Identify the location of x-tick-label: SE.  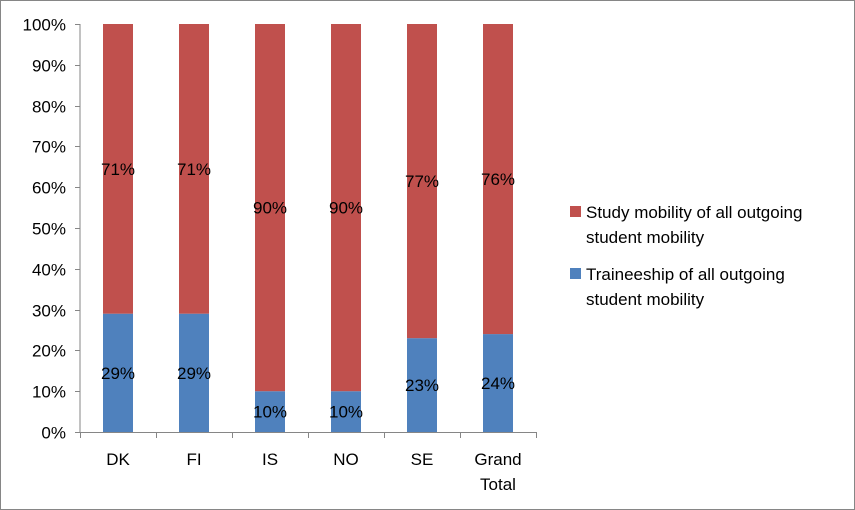
(422, 459).